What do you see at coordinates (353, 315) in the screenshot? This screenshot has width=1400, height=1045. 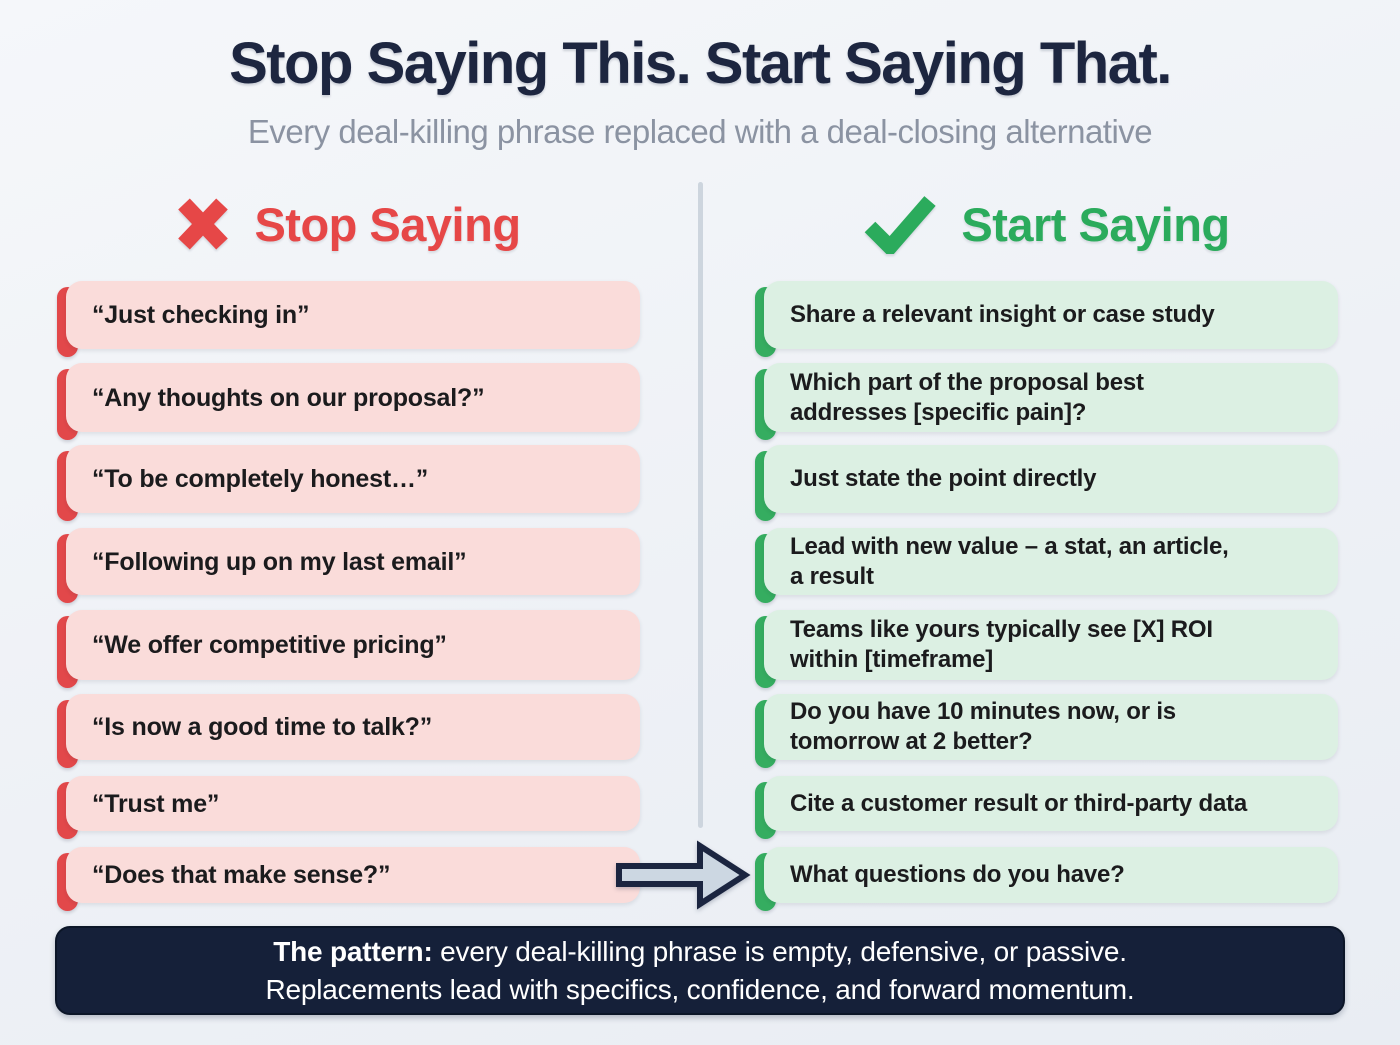 I see `card-body: “Just checking in”` at bounding box center [353, 315].